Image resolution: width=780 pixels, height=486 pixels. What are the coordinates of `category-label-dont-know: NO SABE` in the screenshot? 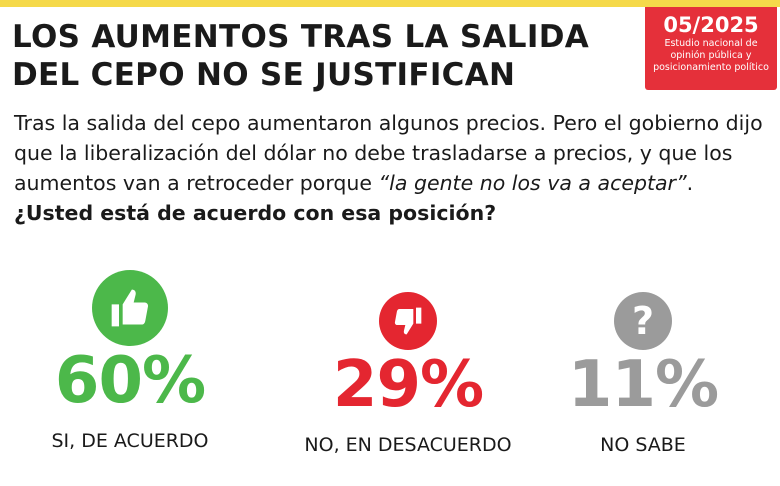 It's located at (643, 445).